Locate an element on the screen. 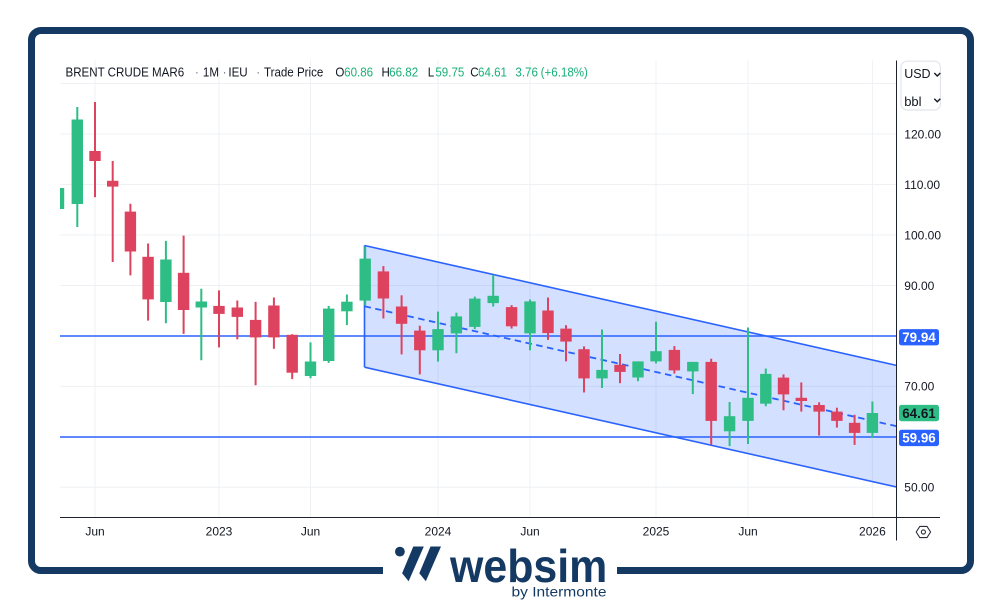  svg-text: 90.00 is located at coordinates (919, 286).